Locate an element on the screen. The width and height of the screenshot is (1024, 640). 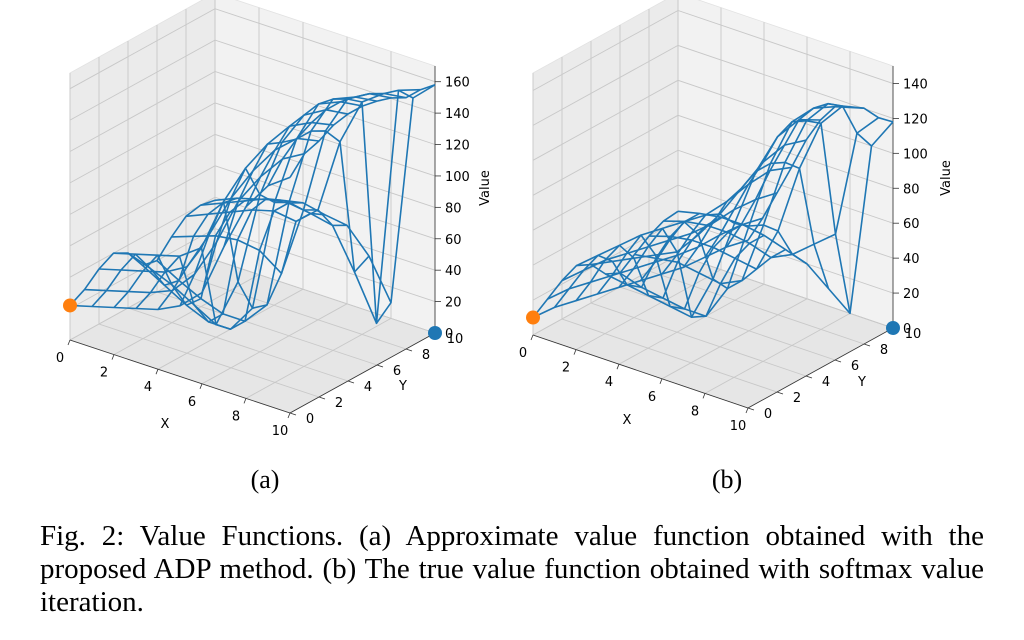
wire-line-x0 is located at coordinates (605, 264).